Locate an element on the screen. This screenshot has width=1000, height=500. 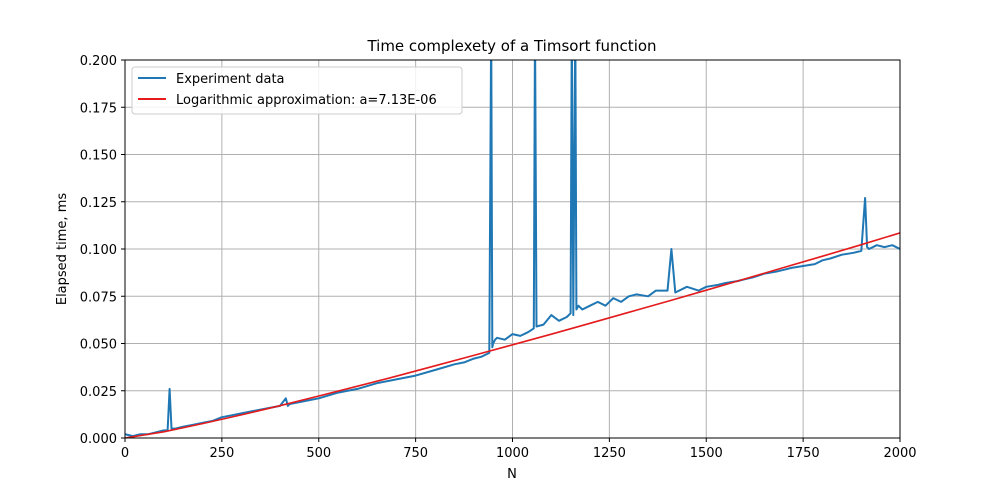
x-tick-label: 2000 is located at coordinates (899, 453).